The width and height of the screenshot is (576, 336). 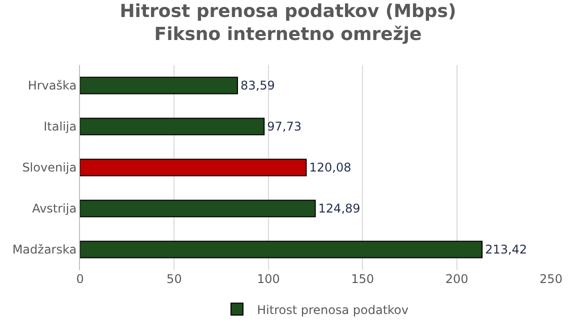 What do you see at coordinates (174, 279) in the screenshot?
I see `x-tick-label: 50` at bounding box center [174, 279].